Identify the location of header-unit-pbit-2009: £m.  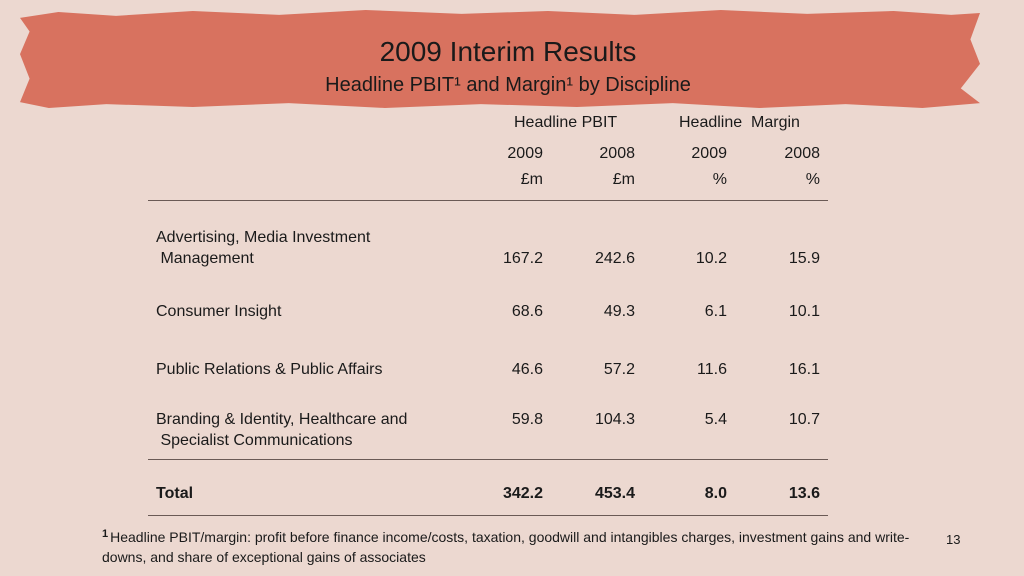
(531, 179).